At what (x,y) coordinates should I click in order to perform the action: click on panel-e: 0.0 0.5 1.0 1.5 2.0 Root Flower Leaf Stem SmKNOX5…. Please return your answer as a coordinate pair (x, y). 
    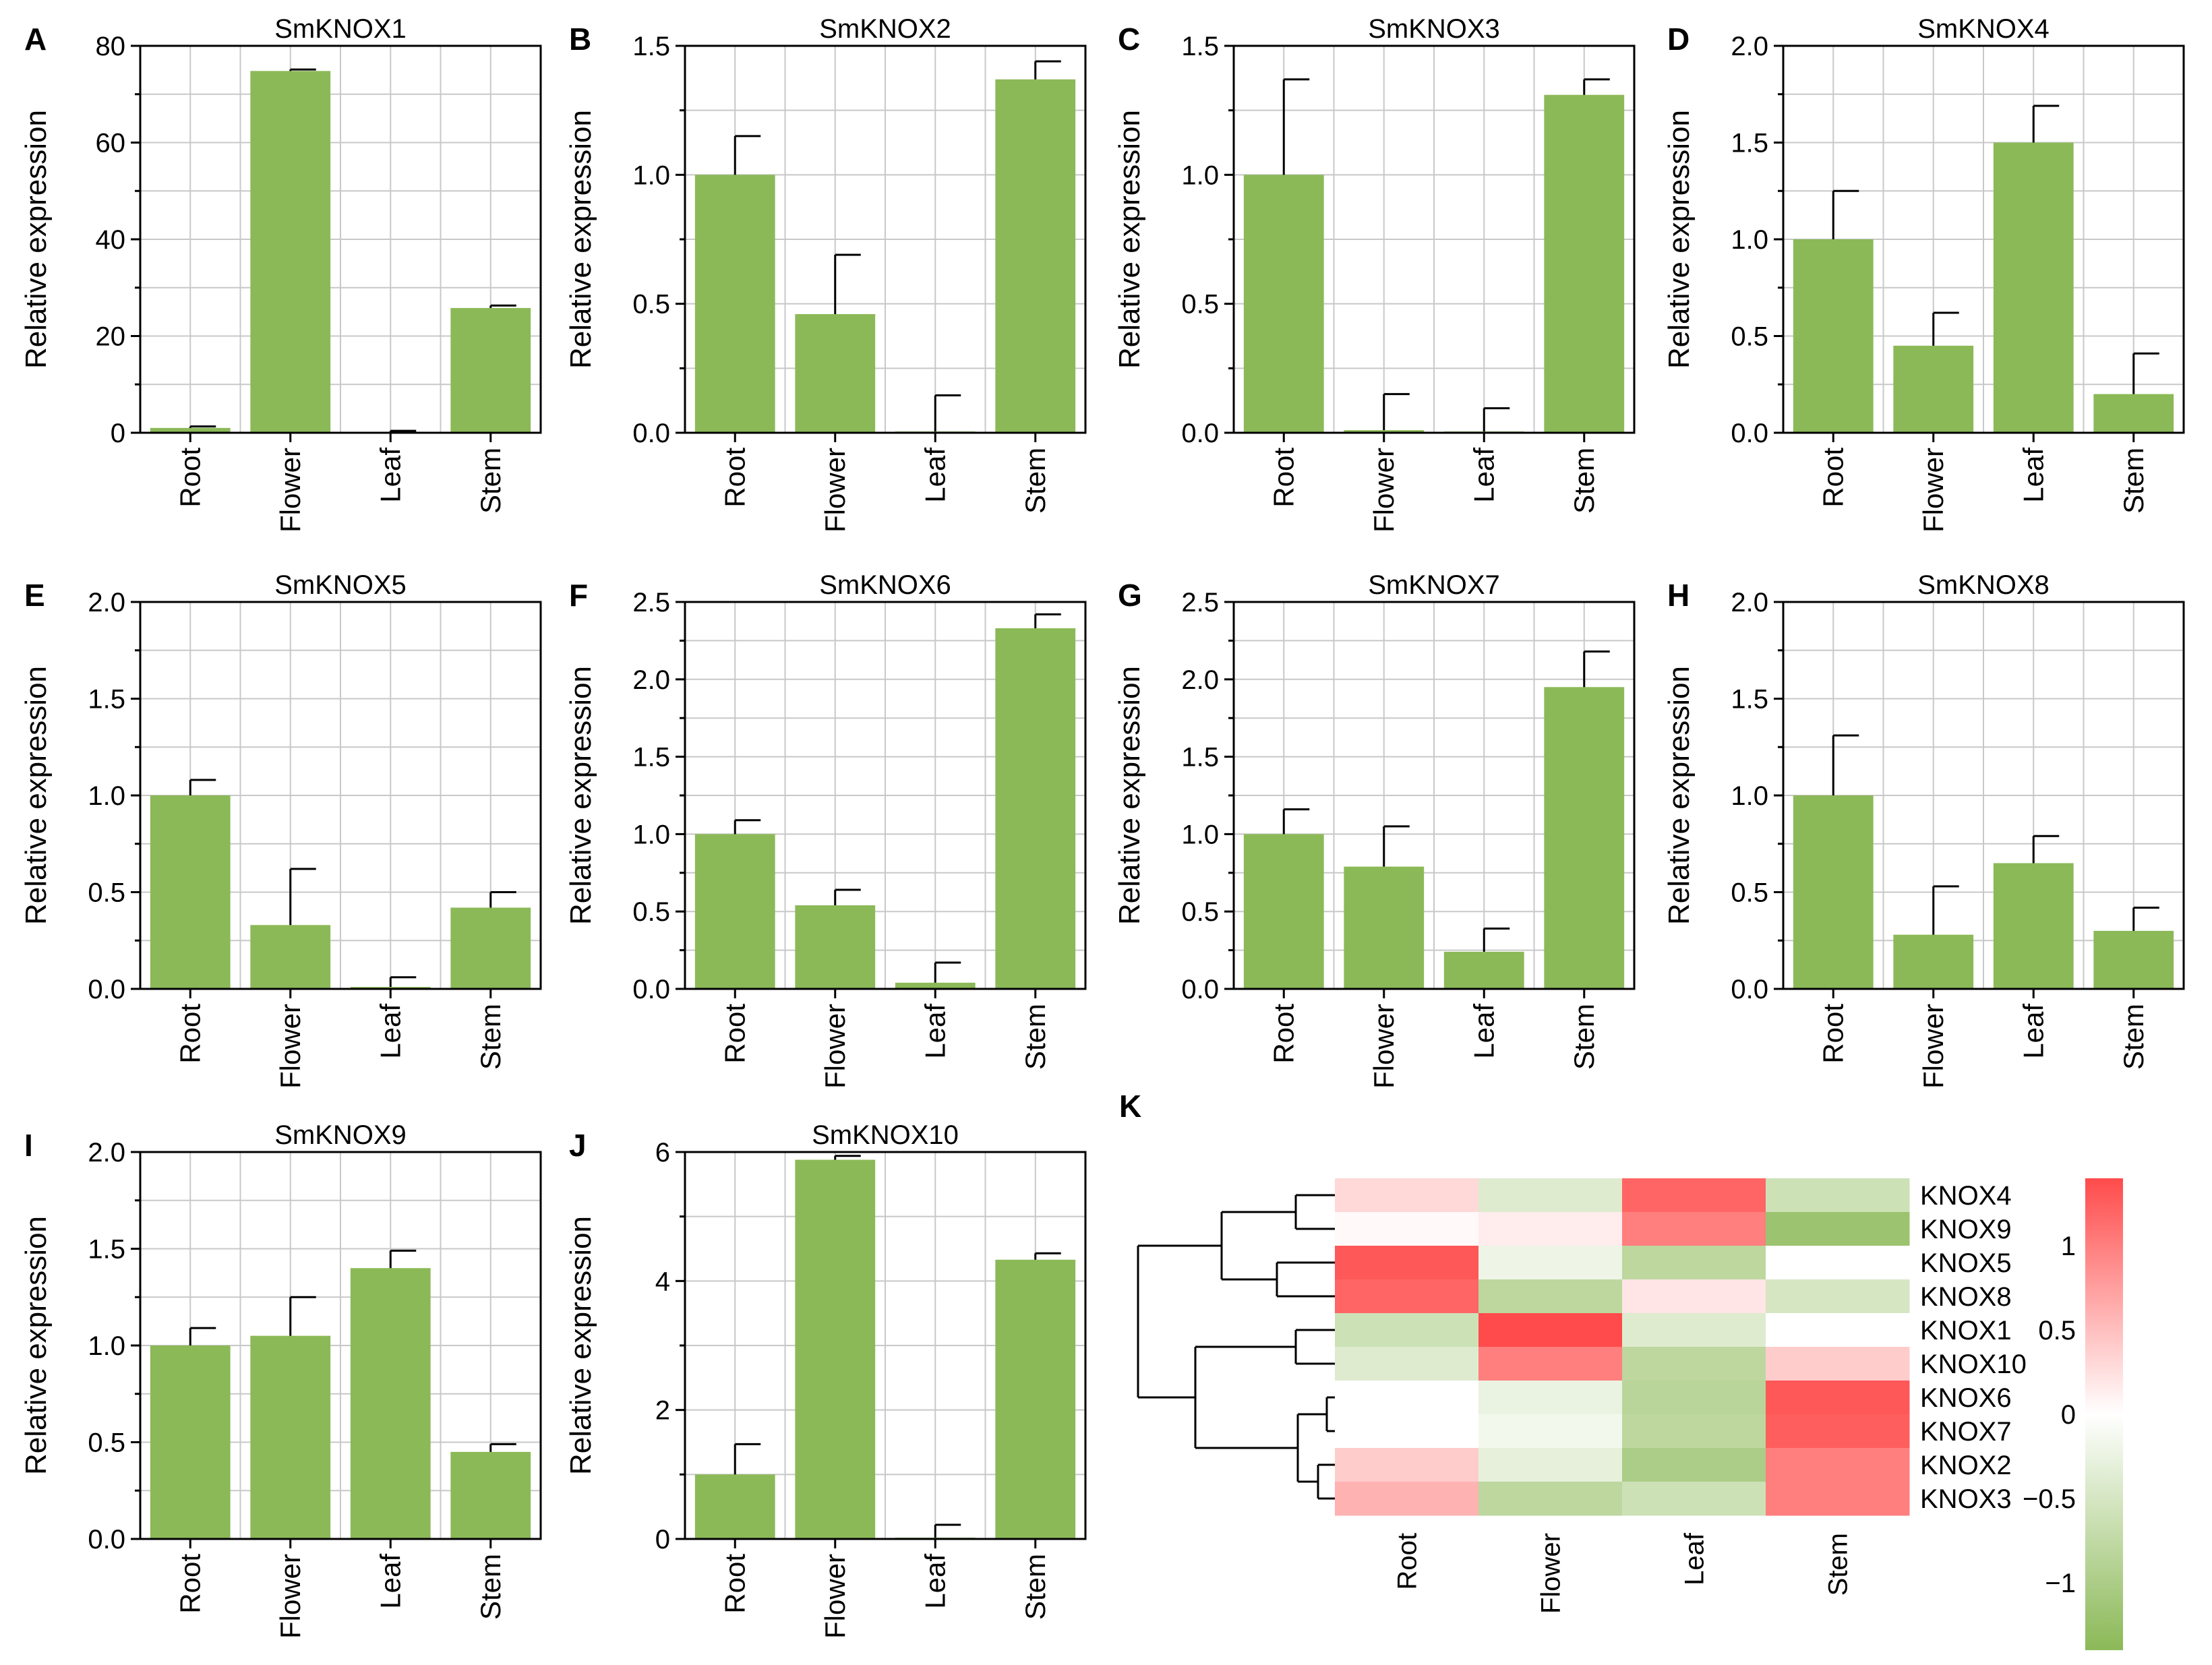
    Looking at the image, I should click on (281, 830).